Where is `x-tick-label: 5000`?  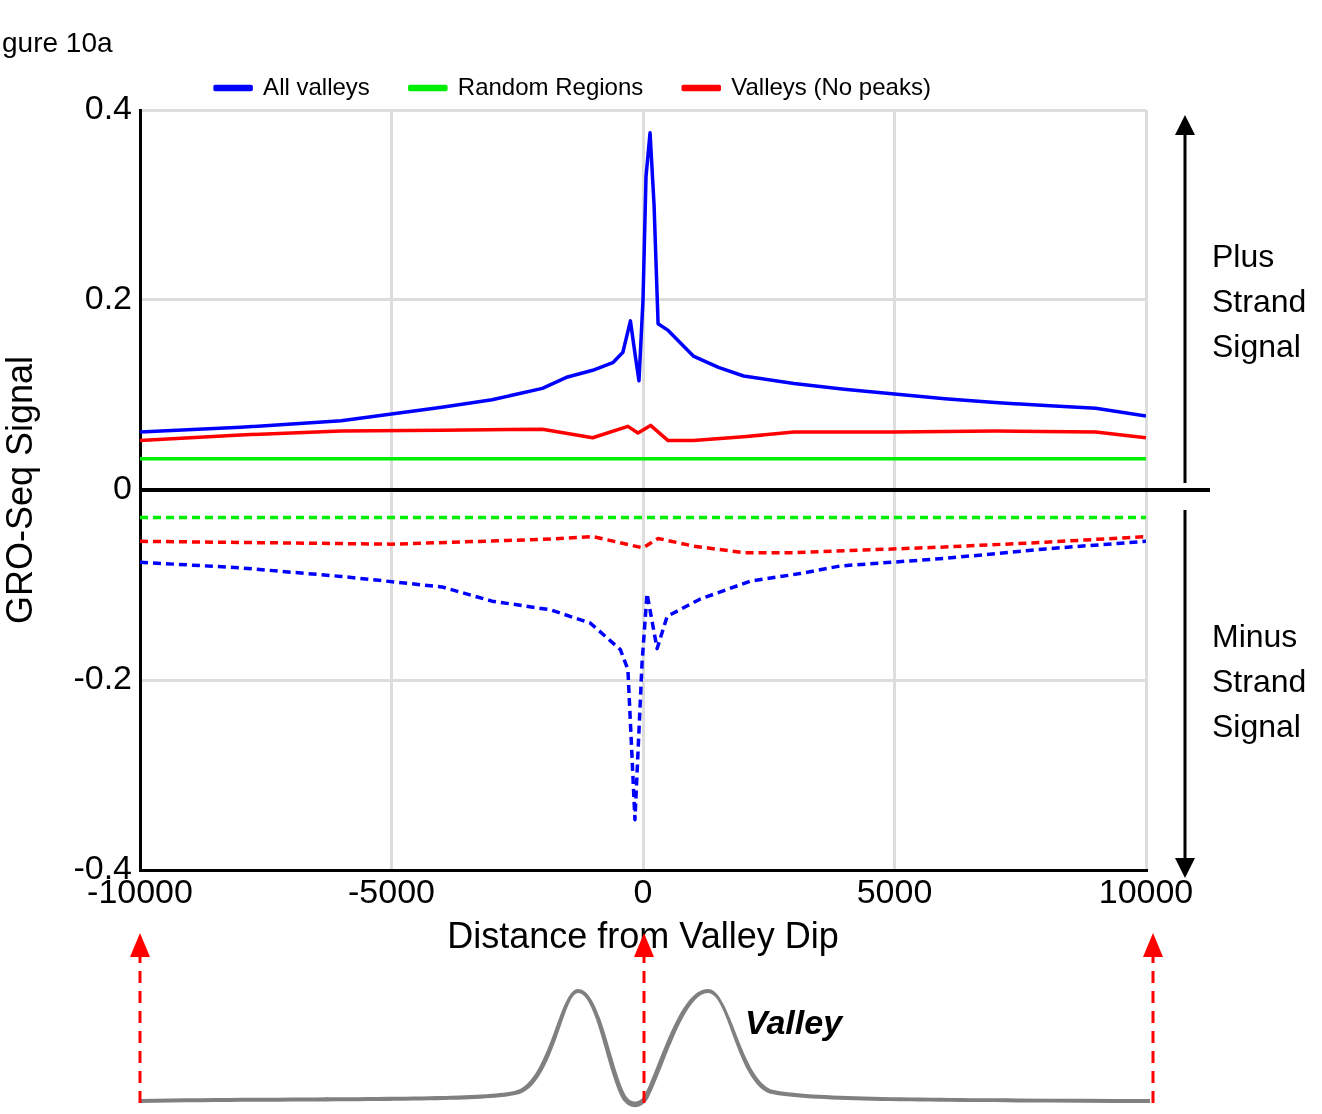 x-tick-label: 5000 is located at coordinates (894, 890).